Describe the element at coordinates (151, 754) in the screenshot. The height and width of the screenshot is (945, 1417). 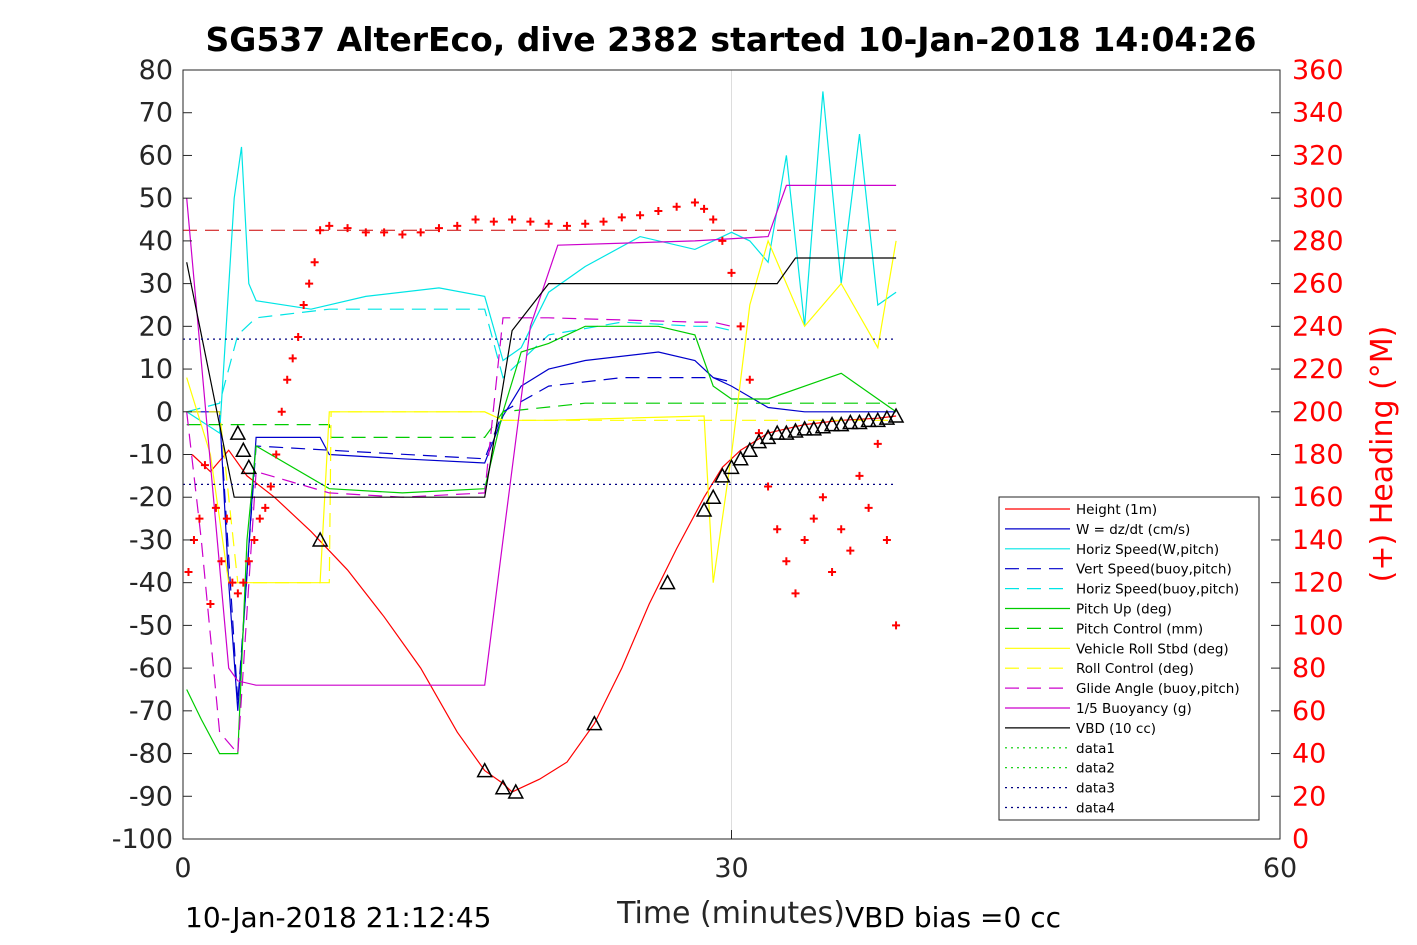
I see `y-tick-label: -80` at that location.